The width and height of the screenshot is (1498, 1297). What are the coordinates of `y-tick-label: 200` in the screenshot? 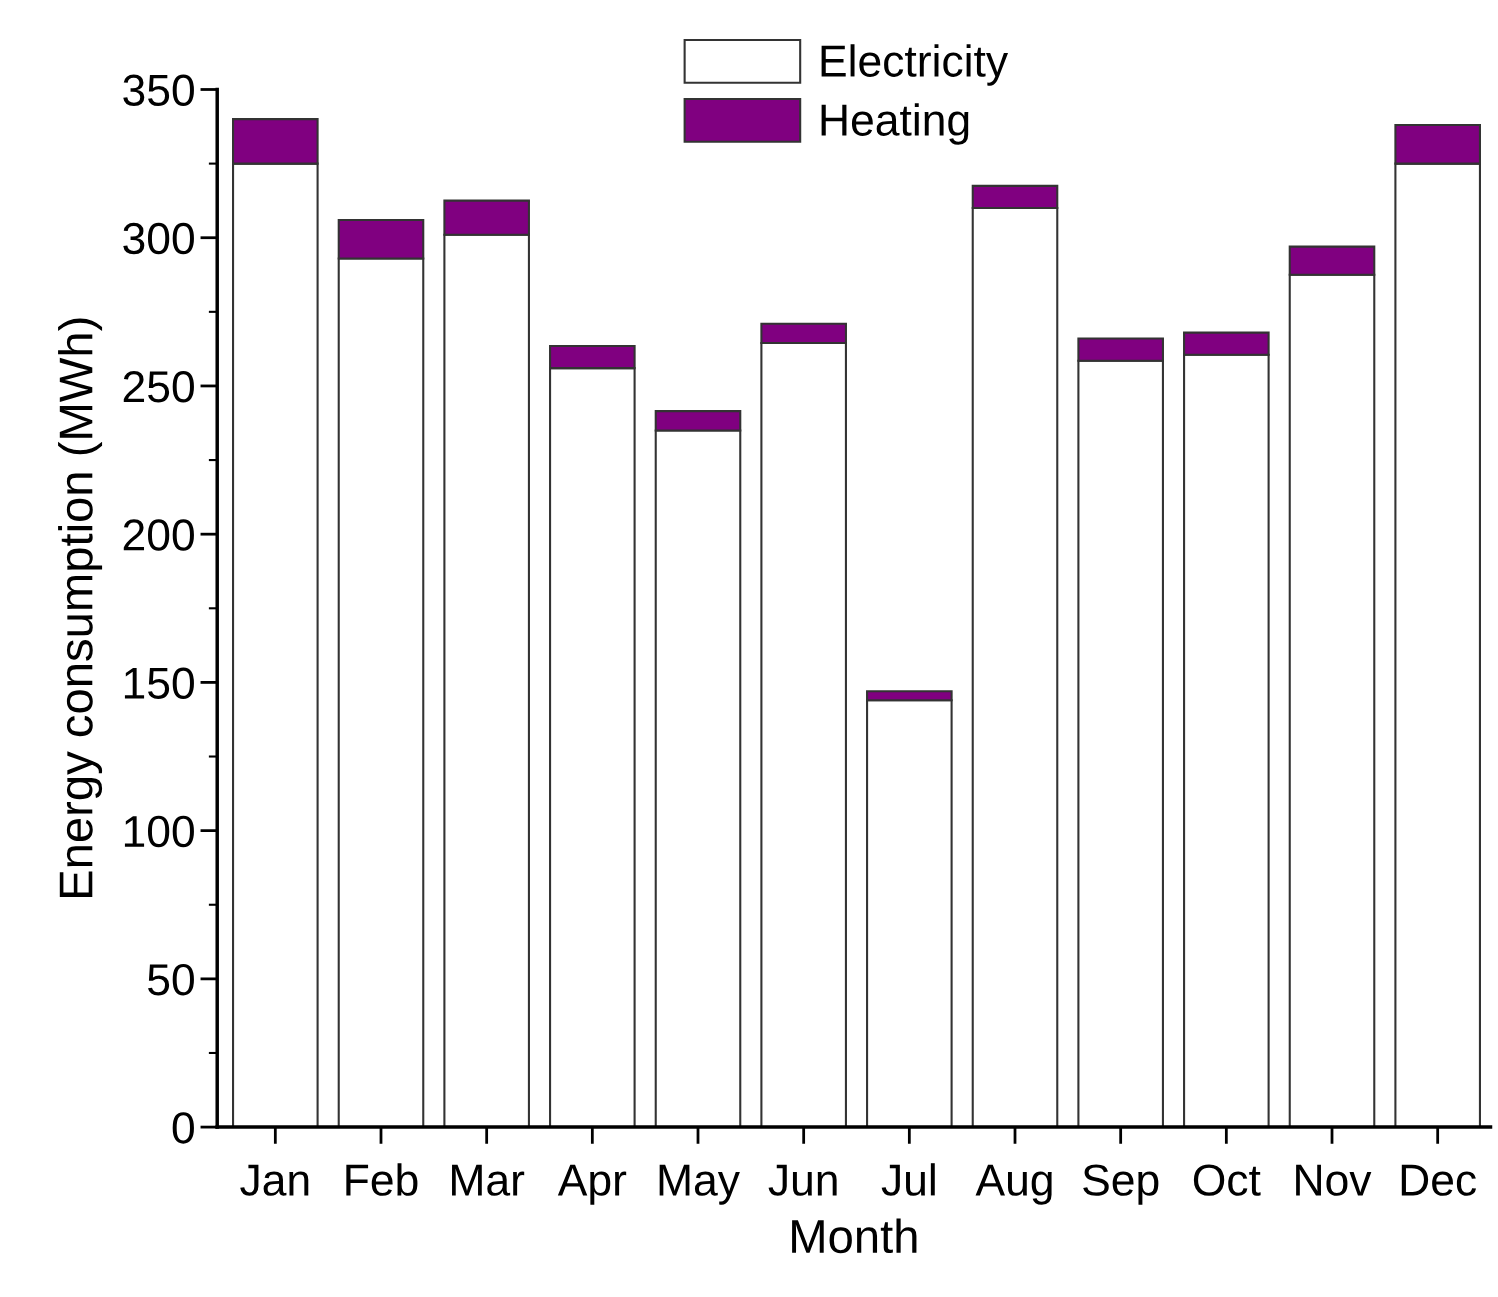 It's located at (158, 535).